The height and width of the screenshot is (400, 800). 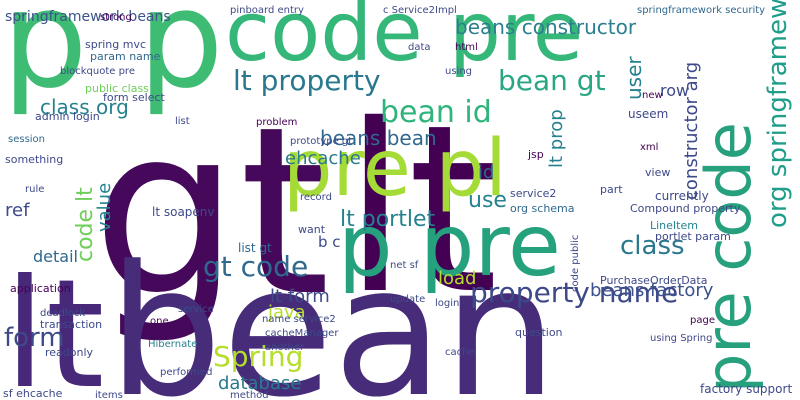 What do you see at coordinates (407, 299) in the screenshot?
I see `word: update` at bounding box center [407, 299].